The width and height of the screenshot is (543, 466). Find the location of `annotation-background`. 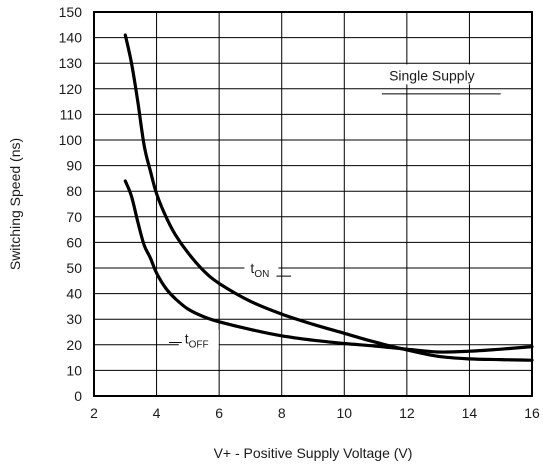

annotation-background is located at coordinates (433, 74).